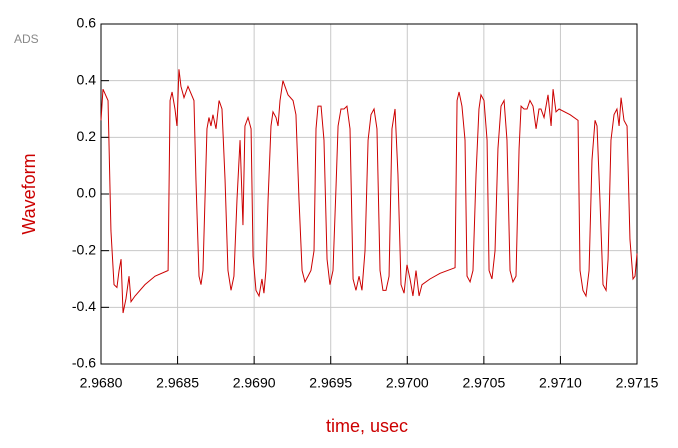 Image resolution: width=678 pixels, height=448 pixels. I want to click on x-tick-label: 2.9700, so click(407, 383).